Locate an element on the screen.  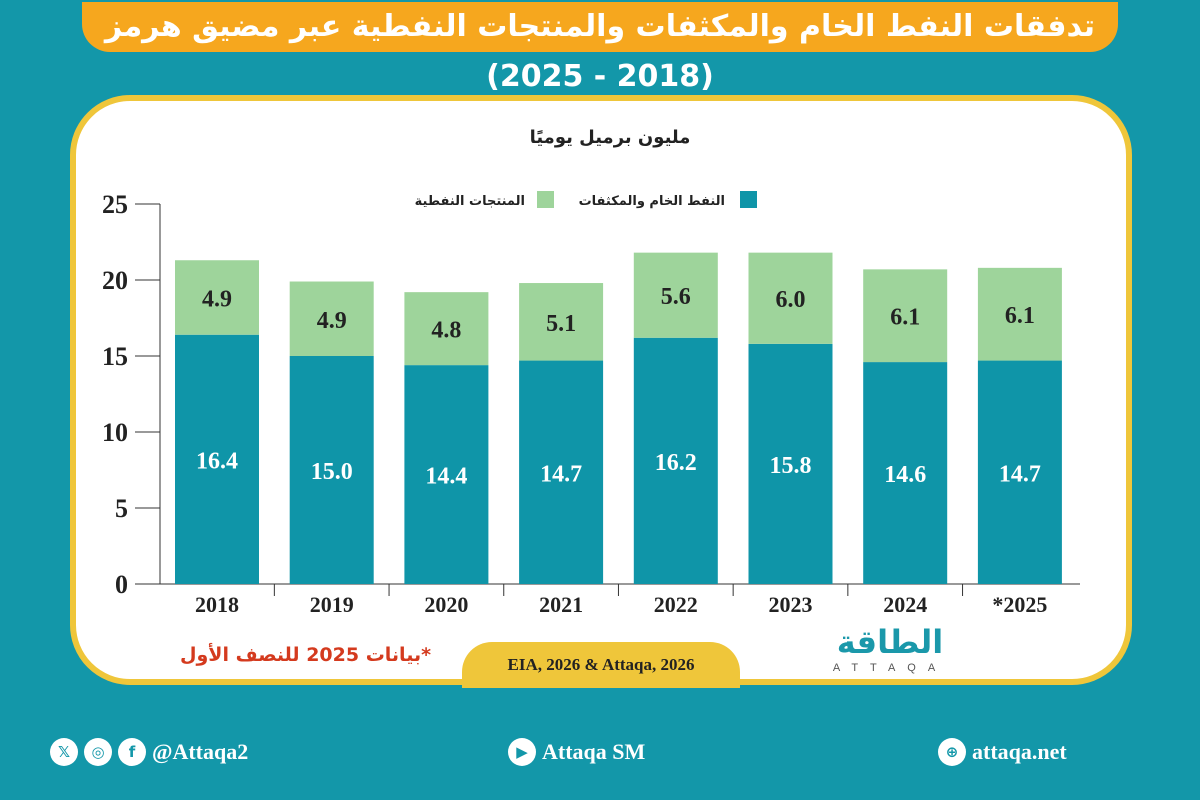
data-label: 15.8 is located at coordinates (791, 466).